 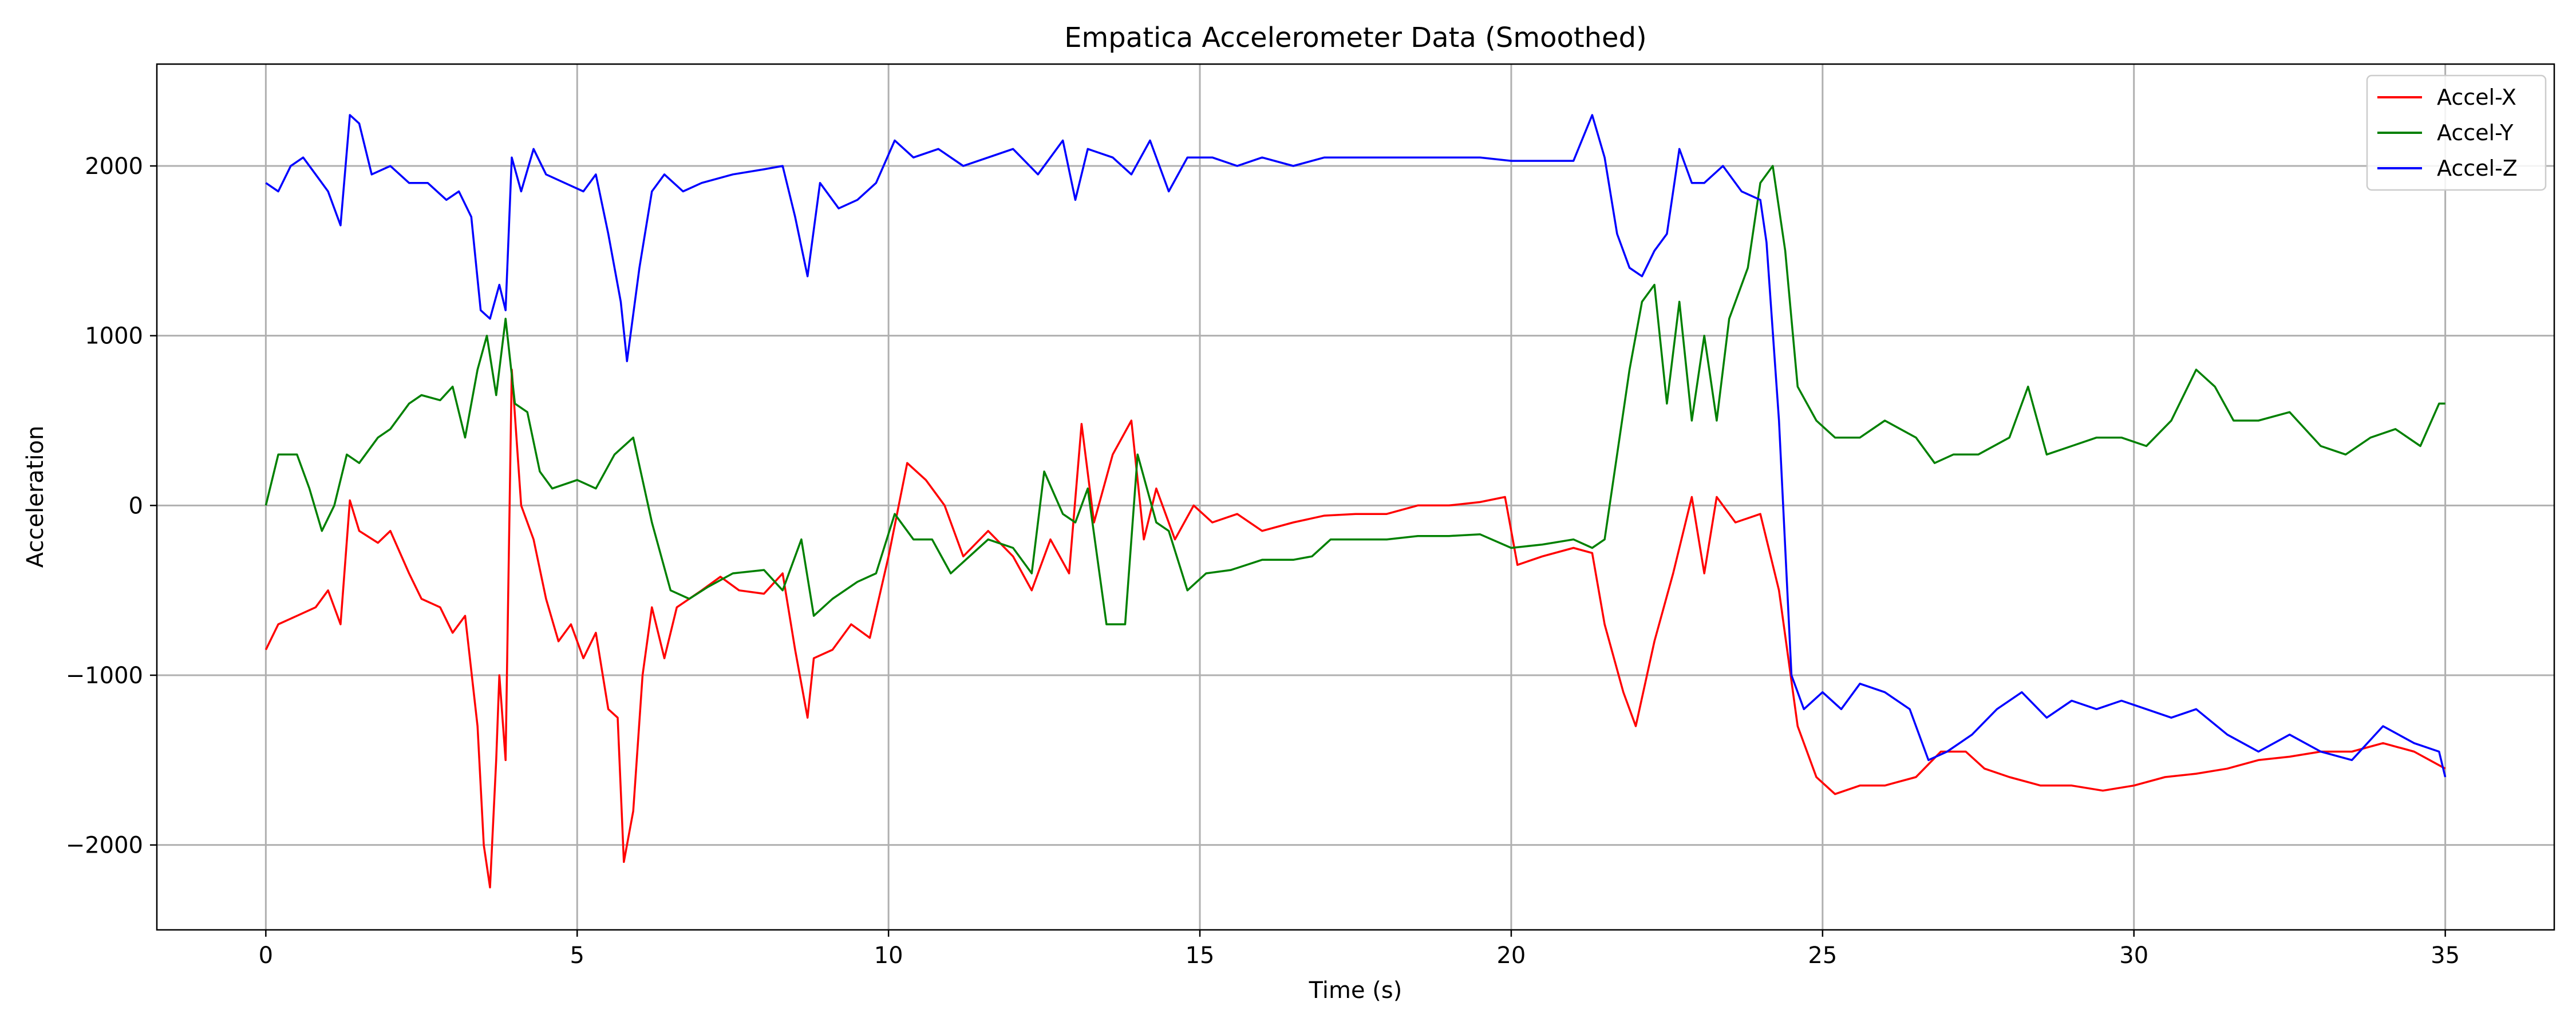 I want to click on x-tick-label: 15, so click(x=1200, y=955).